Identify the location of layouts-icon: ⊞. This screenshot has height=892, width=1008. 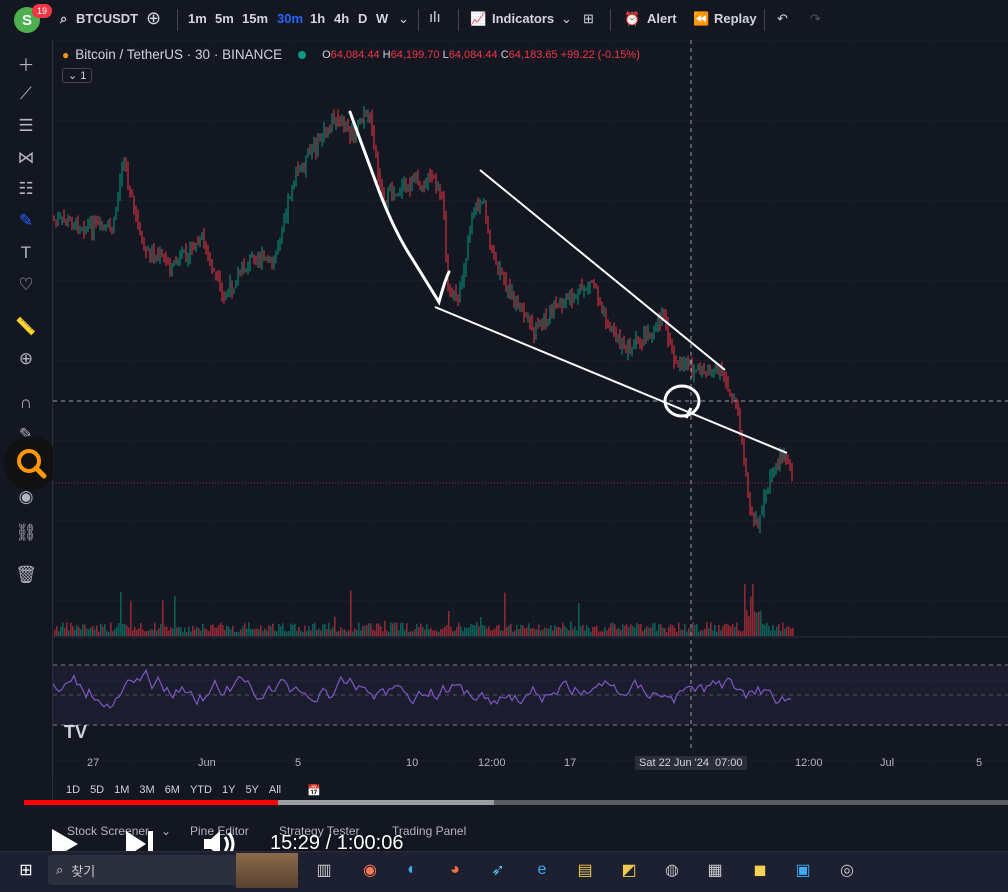
(588, 18).